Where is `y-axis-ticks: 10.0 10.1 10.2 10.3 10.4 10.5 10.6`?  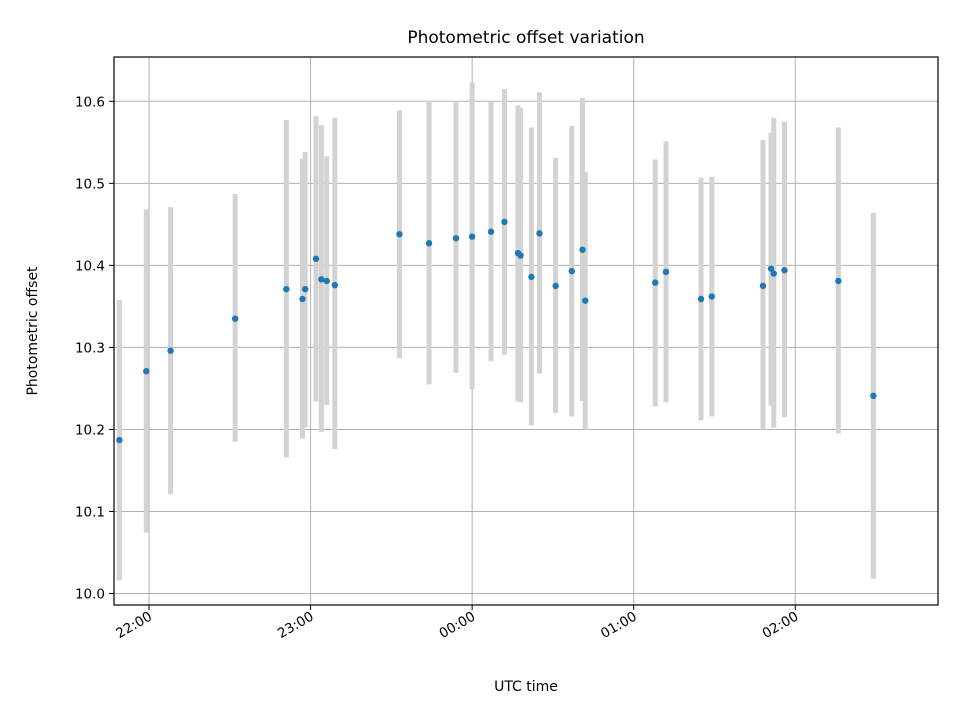
y-axis-ticks: 10.0 10.1 10.2 10.3 10.4 10.5 10.6 is located at coordinates (94, 348).